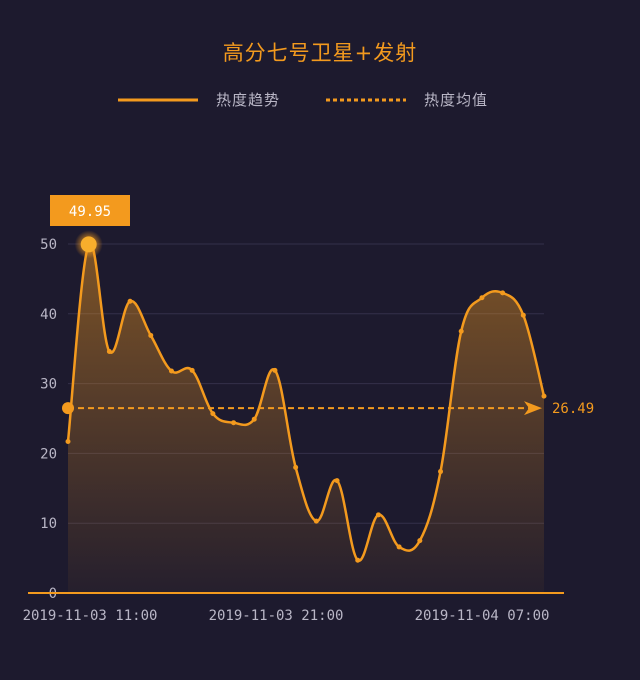 The height and width of the screenshot is (680, 640). What do you see at coordinates (482, 616) in the screenshot?
I see `x-tick-label: 2019-11-04 07:00` at bounding box center [482, 616].